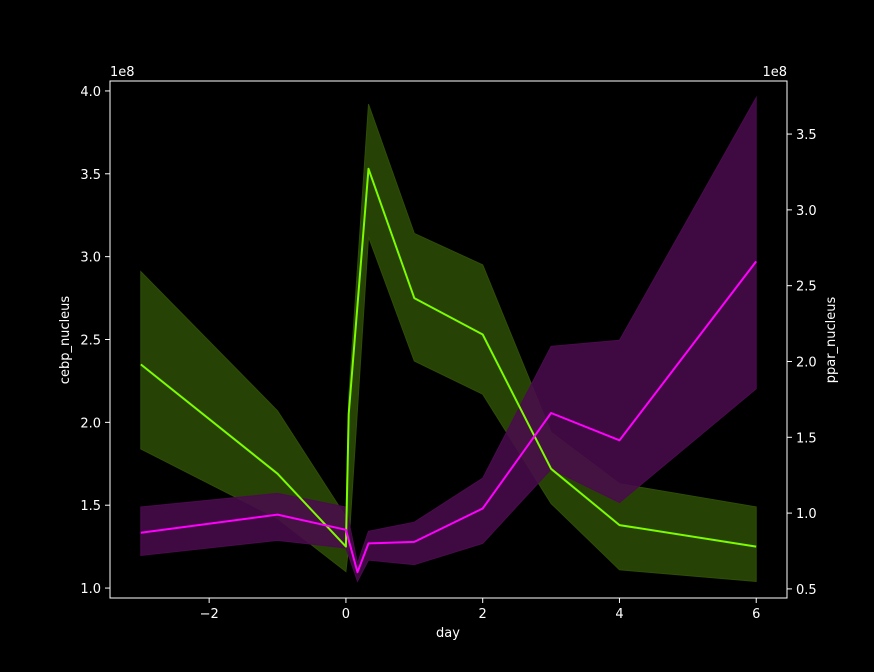  I want to click on x-tick-label: 6, so click(756, 614).